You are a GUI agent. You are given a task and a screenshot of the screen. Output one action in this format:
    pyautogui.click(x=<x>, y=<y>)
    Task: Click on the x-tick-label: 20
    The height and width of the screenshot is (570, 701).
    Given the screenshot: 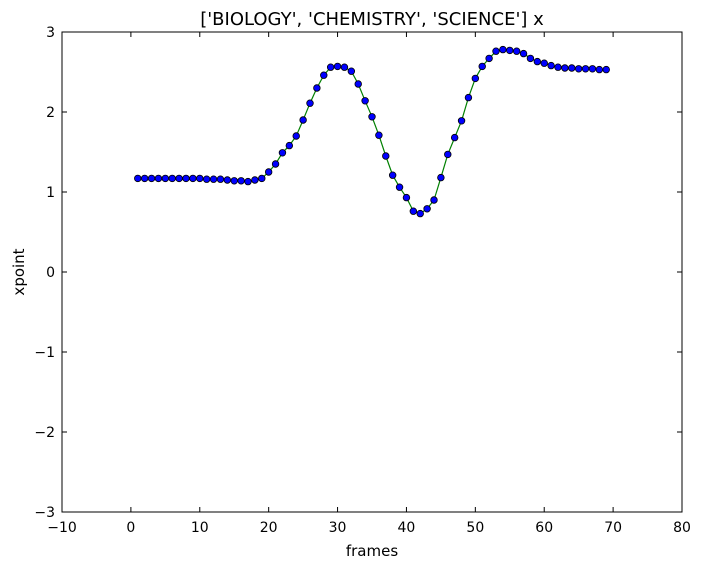 What is the action you would take?
    pyautogui.click(x=269, y=528)
    